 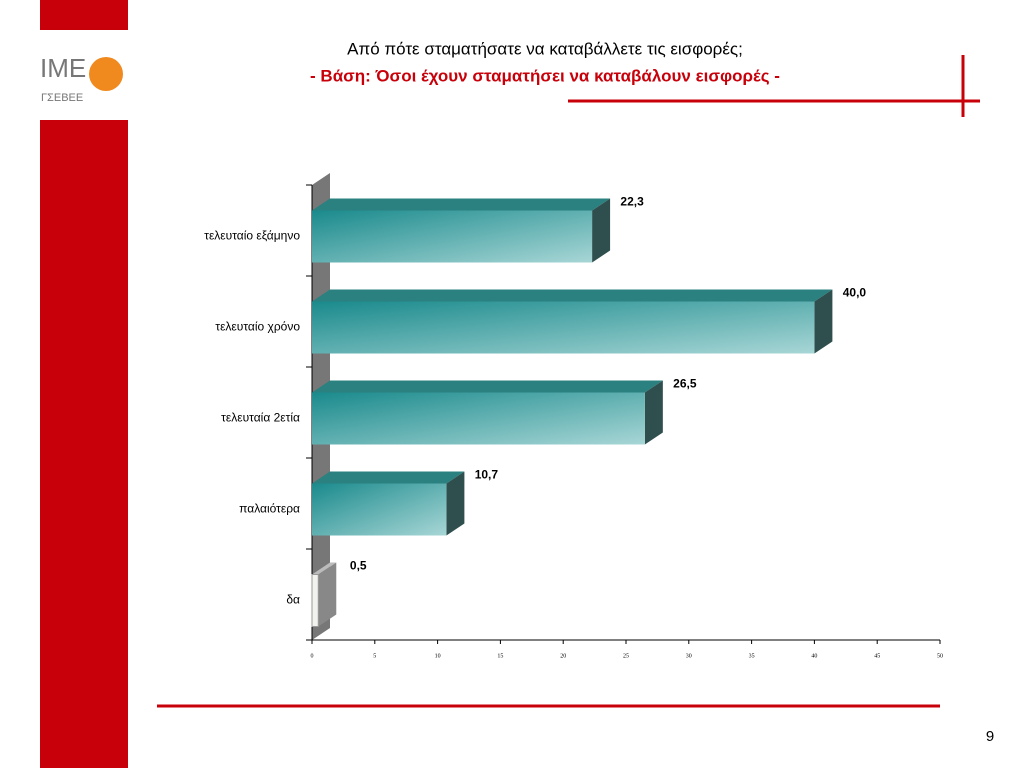 I want to click on page-number: 9, so click(x=990, y=736).